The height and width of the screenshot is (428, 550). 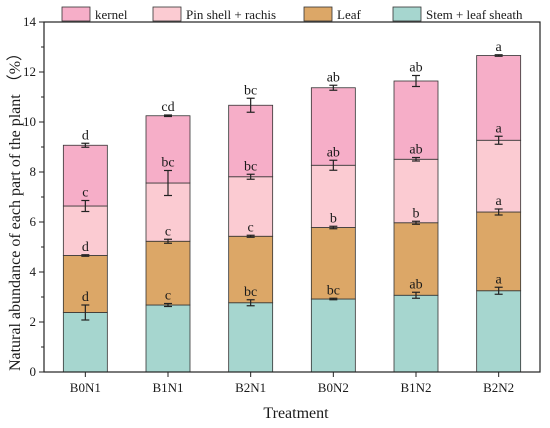 What do you see at coordinates (29, 71) in the screenshot?
I see `y-tick-label: 12` at bounding box center [29, 71].